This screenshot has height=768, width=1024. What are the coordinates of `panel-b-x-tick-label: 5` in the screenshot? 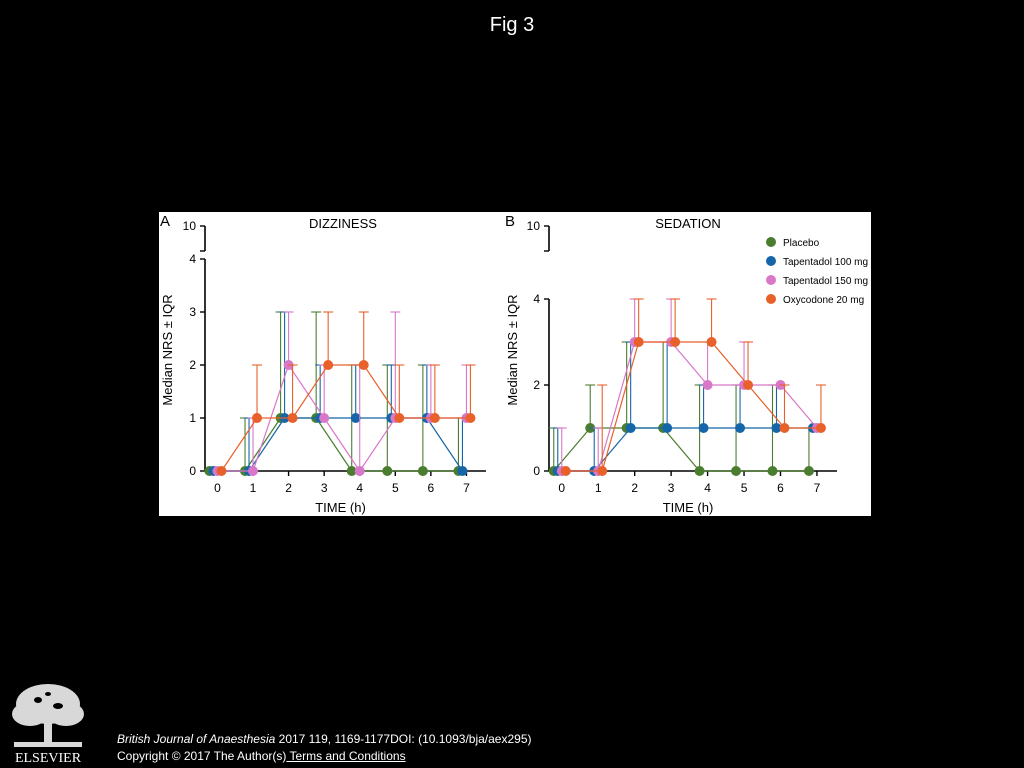 It's located at (744, 488).